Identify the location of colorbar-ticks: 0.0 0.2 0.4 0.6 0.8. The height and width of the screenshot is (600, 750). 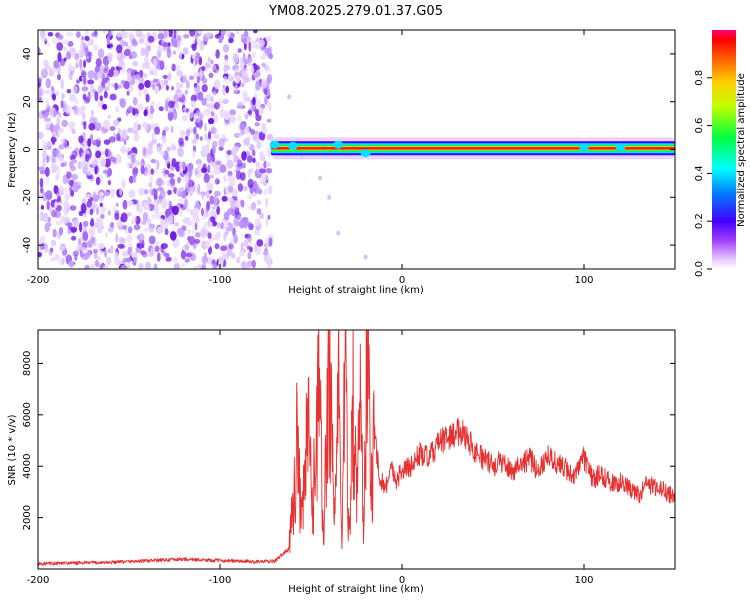
(703, 173).